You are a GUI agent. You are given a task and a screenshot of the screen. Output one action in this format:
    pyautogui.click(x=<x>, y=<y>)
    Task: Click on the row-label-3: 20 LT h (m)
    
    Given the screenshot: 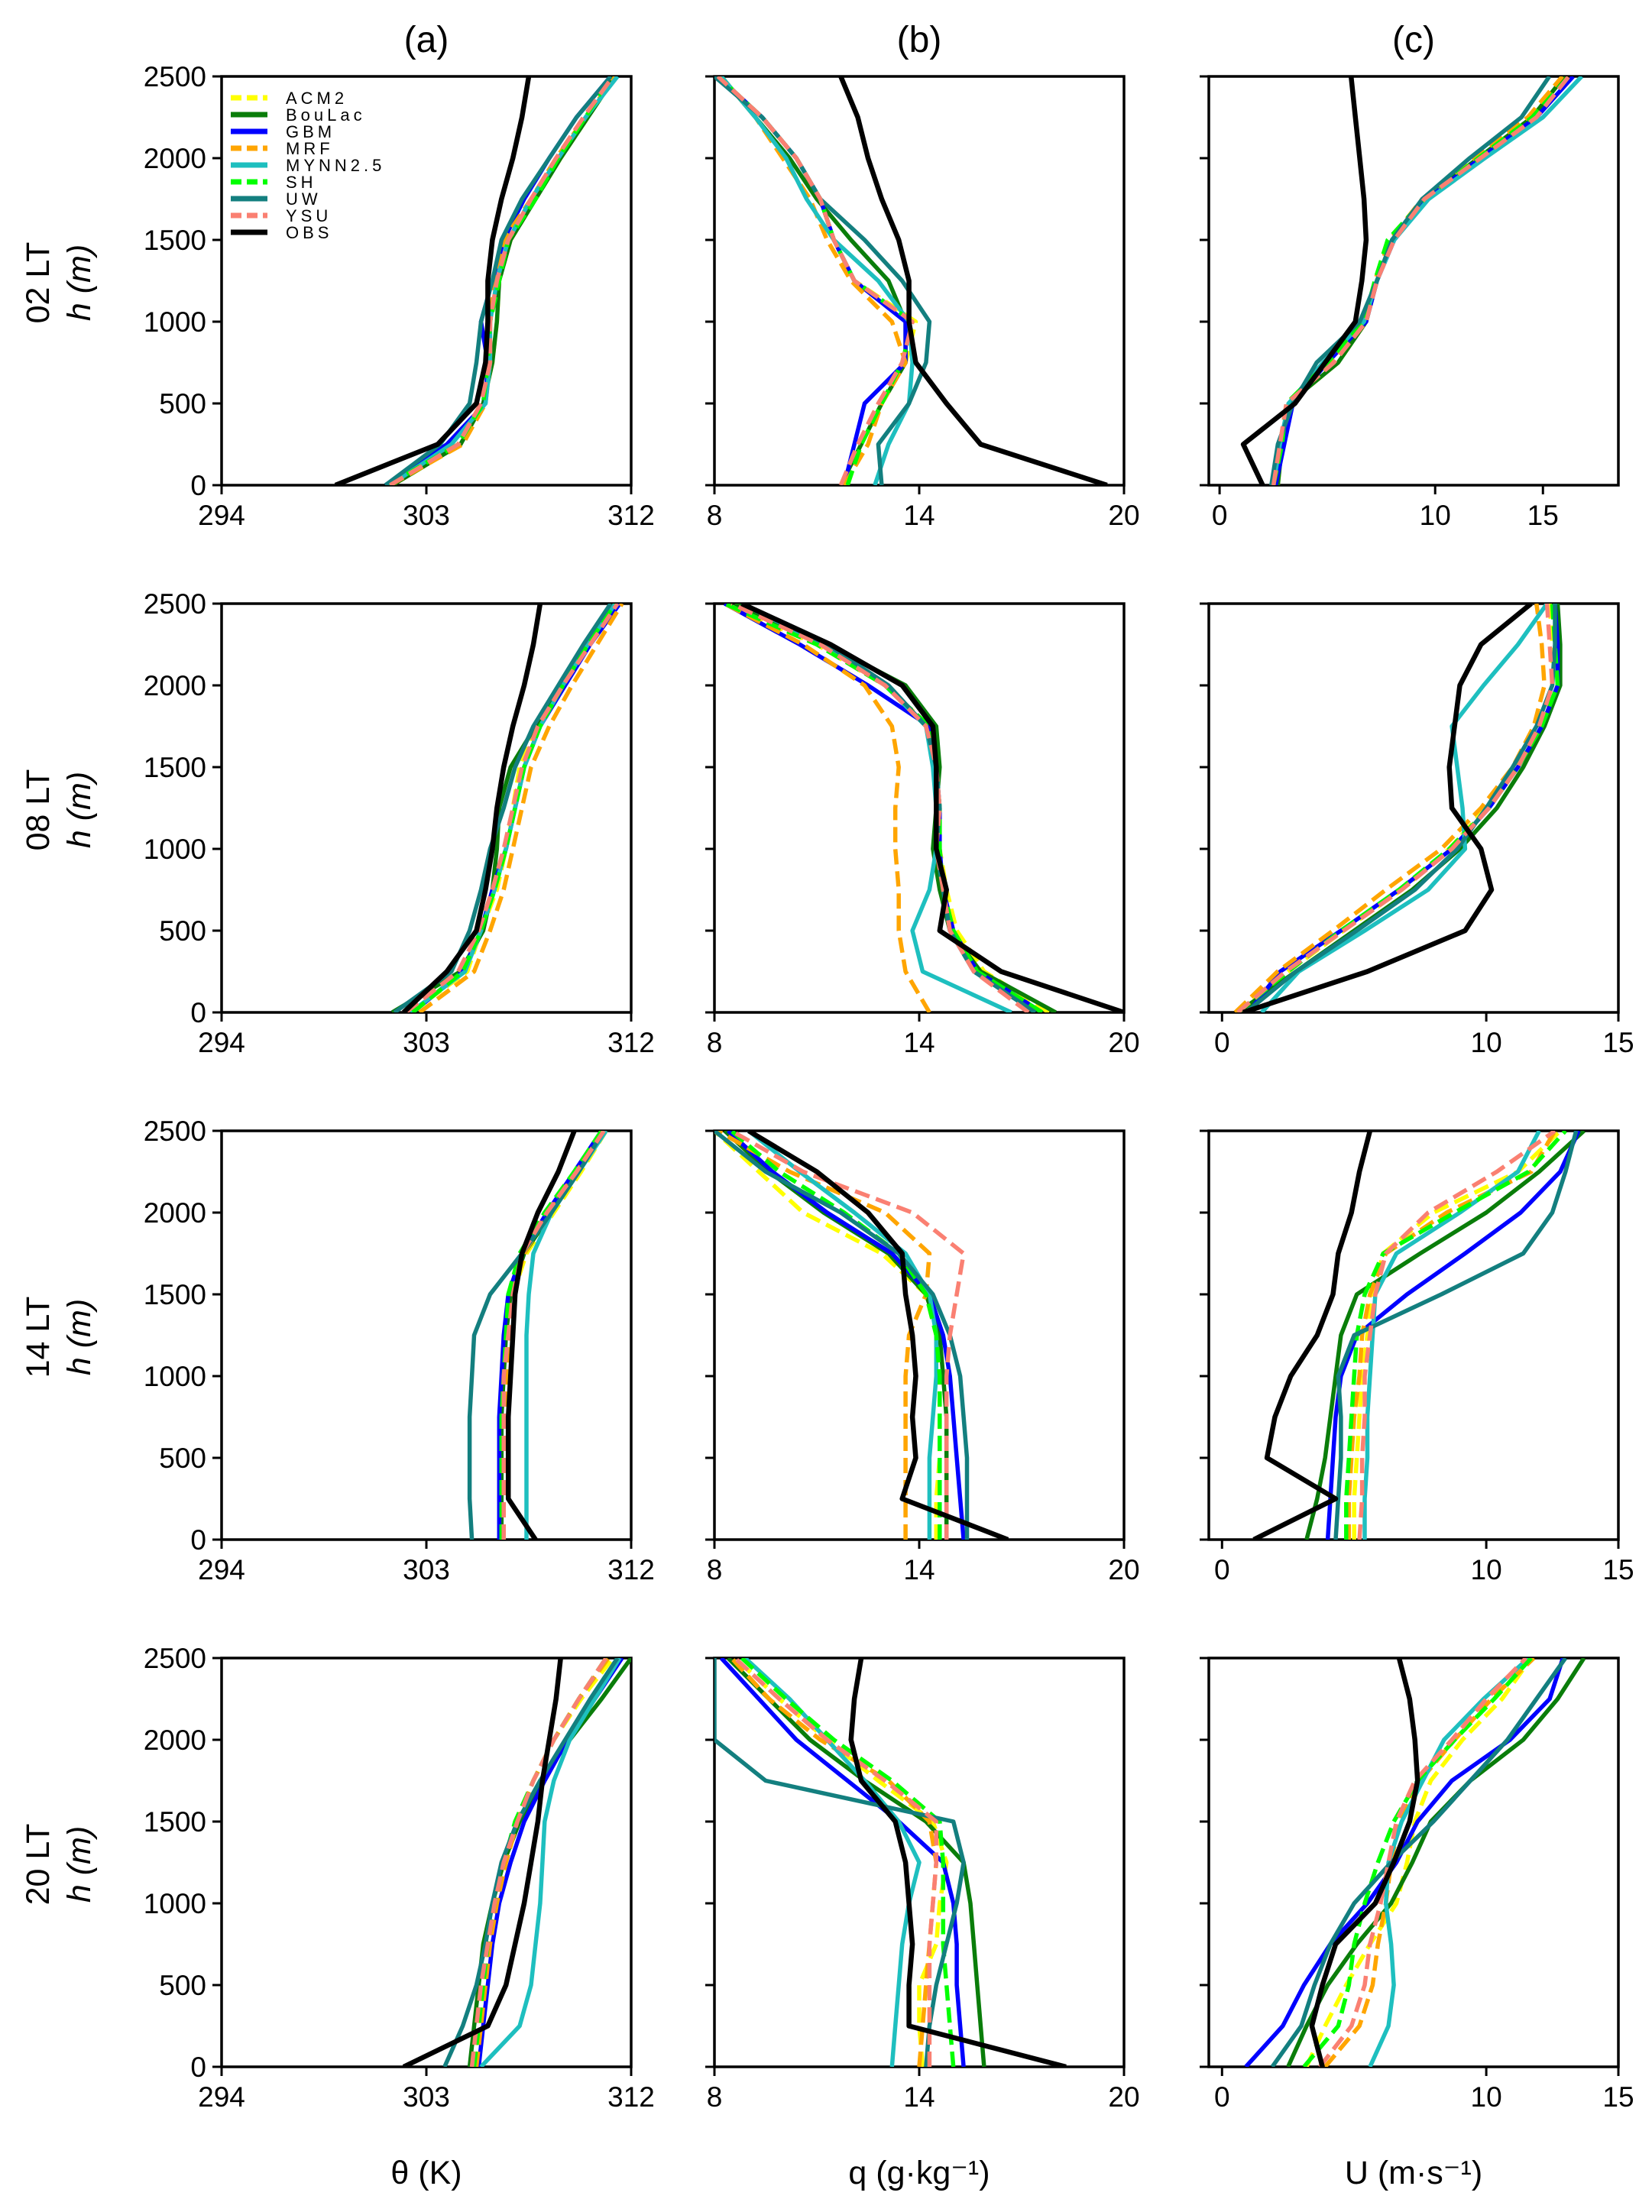 What is the action you would take?
    pyautogui.click(x=59, y=1865)
    